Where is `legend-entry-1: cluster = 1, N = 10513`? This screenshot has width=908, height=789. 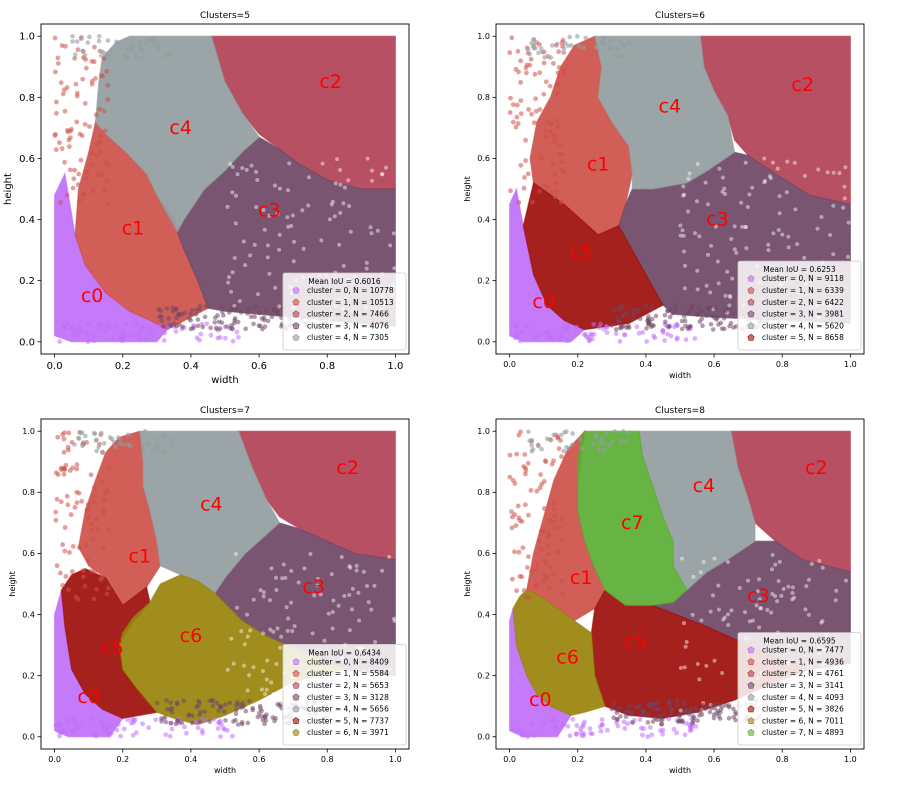
legend-entry-1: cluster = 1, N = 10513 is located at coordinates (350, 302).